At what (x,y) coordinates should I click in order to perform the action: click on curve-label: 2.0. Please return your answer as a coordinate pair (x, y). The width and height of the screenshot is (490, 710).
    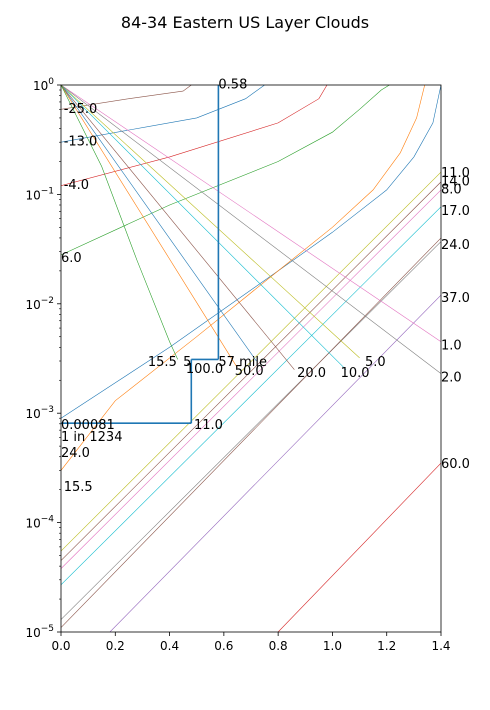
    Looking at the image, I should click on (451, 377).